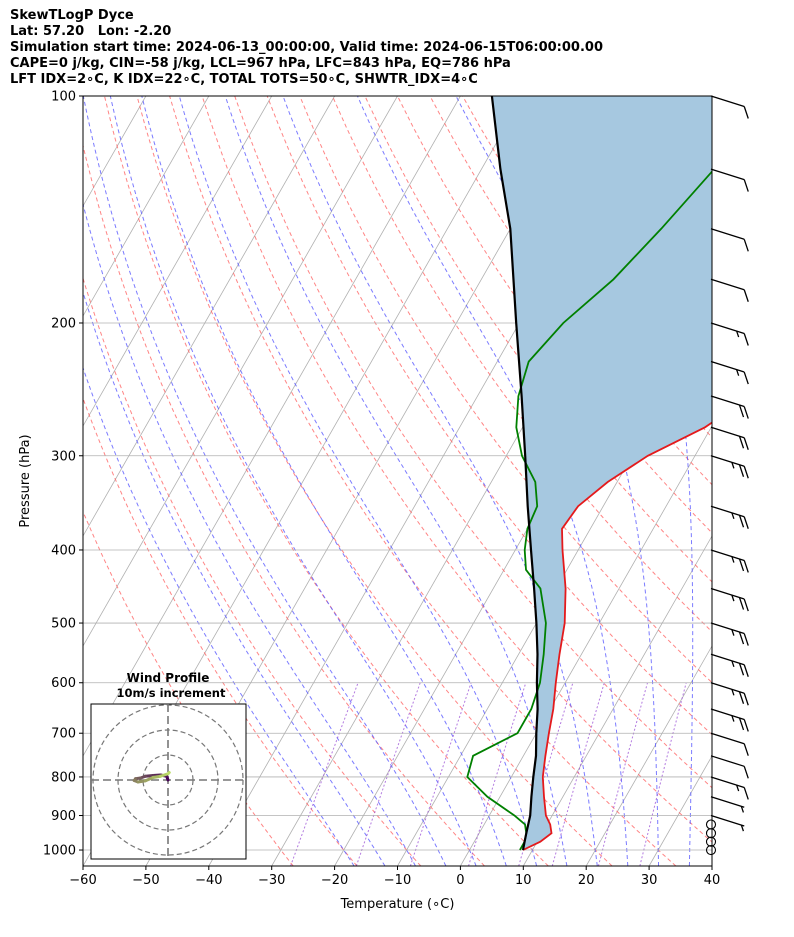 The width and height of the screenshot is (794, 937). What do you see at coordinates (171, 693) in the screenshot?
I see `hodograph-subtitle: 10m/s increment` at bounding box center [171, 693].